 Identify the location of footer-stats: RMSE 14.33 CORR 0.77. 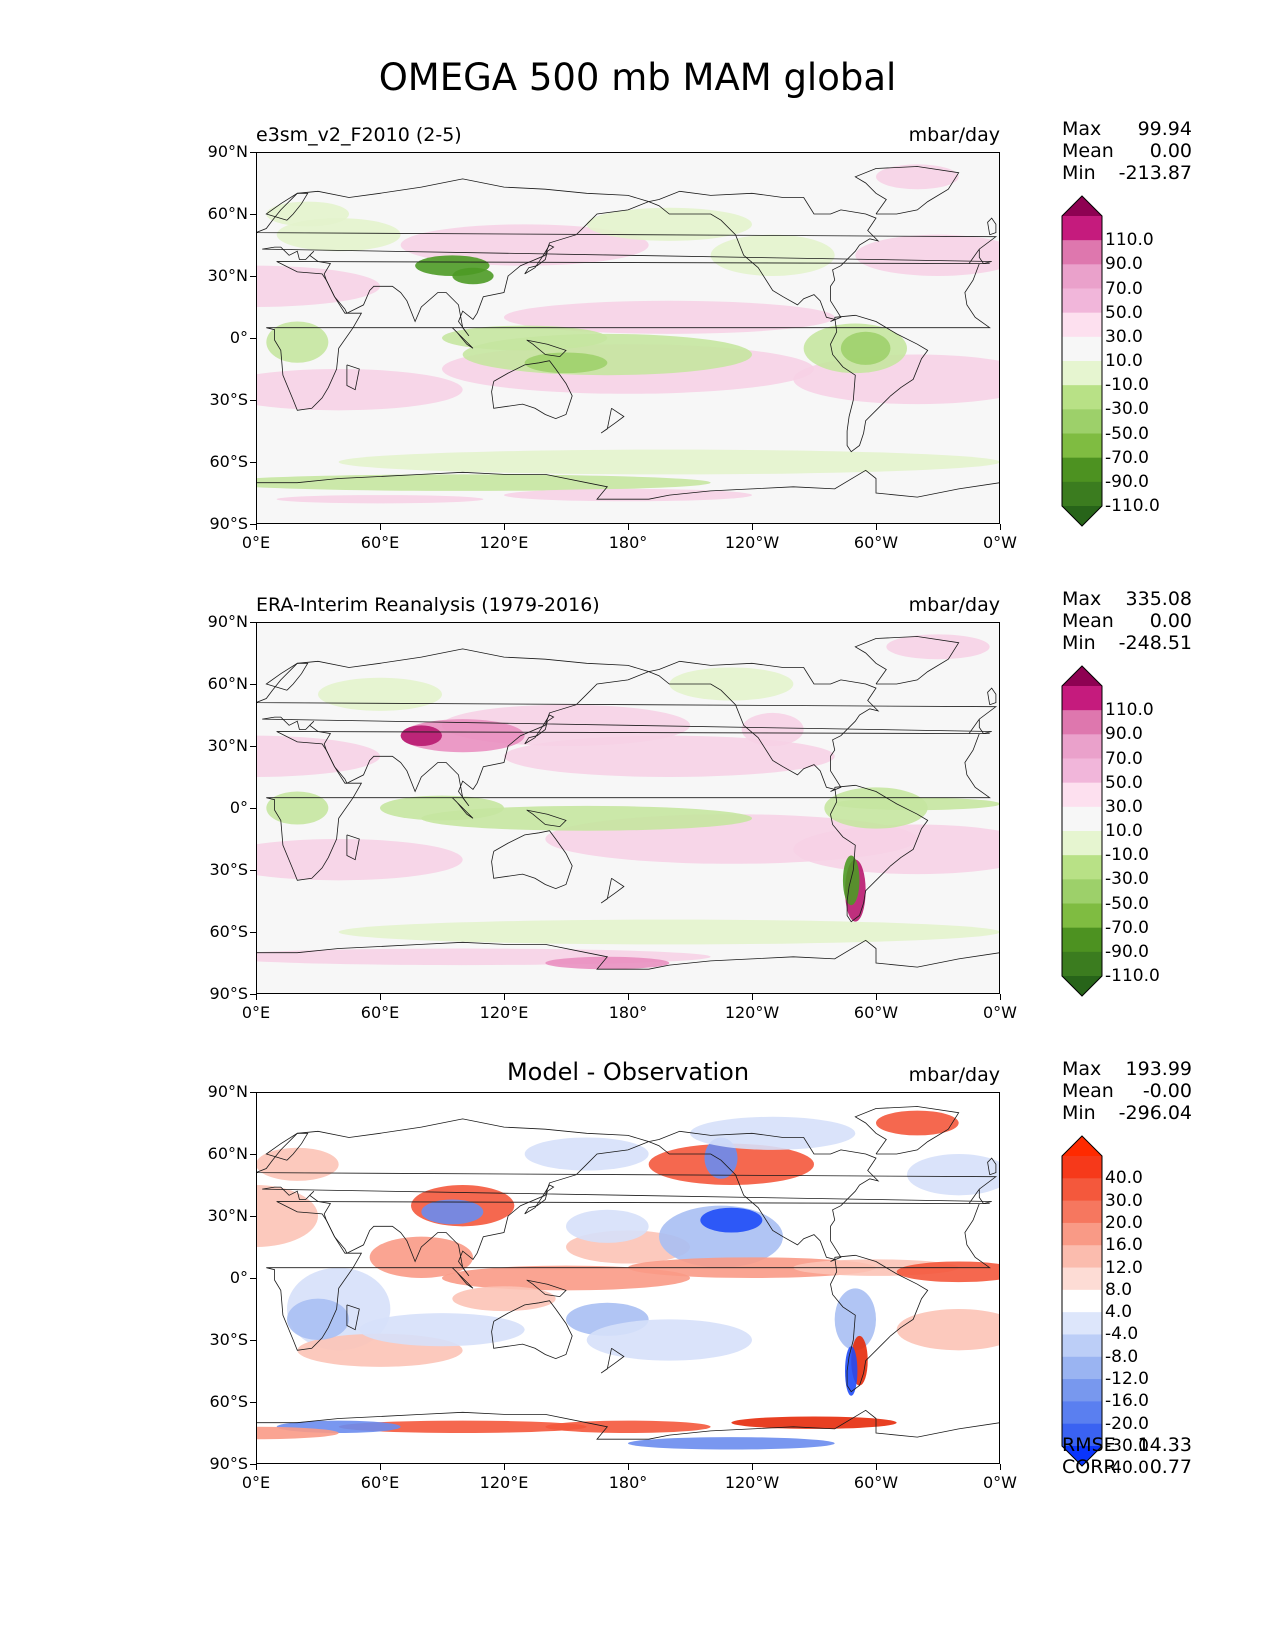
(1127, 1456).